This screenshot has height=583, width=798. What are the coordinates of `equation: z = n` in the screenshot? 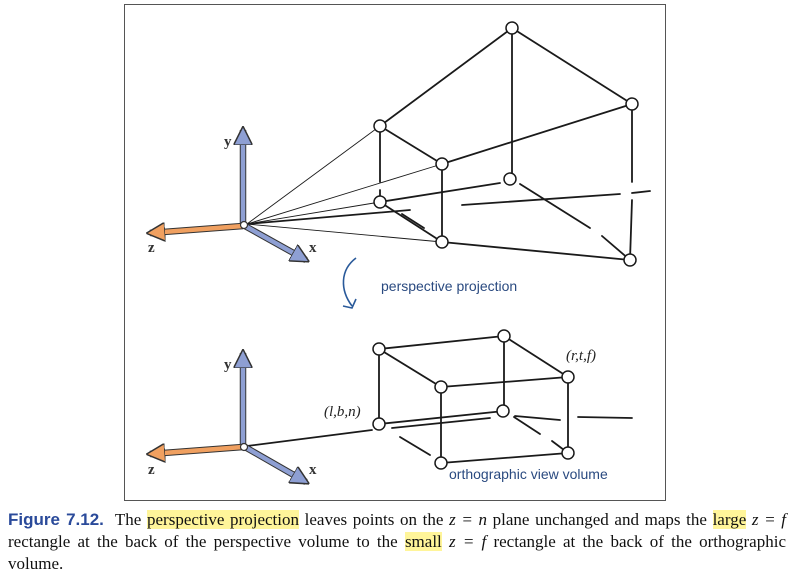 It's located at (468, 519).